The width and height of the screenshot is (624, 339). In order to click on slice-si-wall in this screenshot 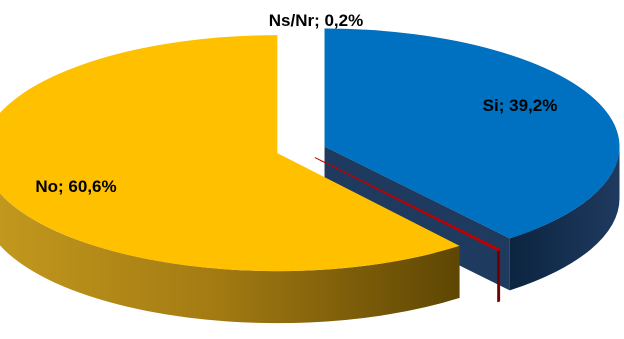, I will do `click(417, 218)`.